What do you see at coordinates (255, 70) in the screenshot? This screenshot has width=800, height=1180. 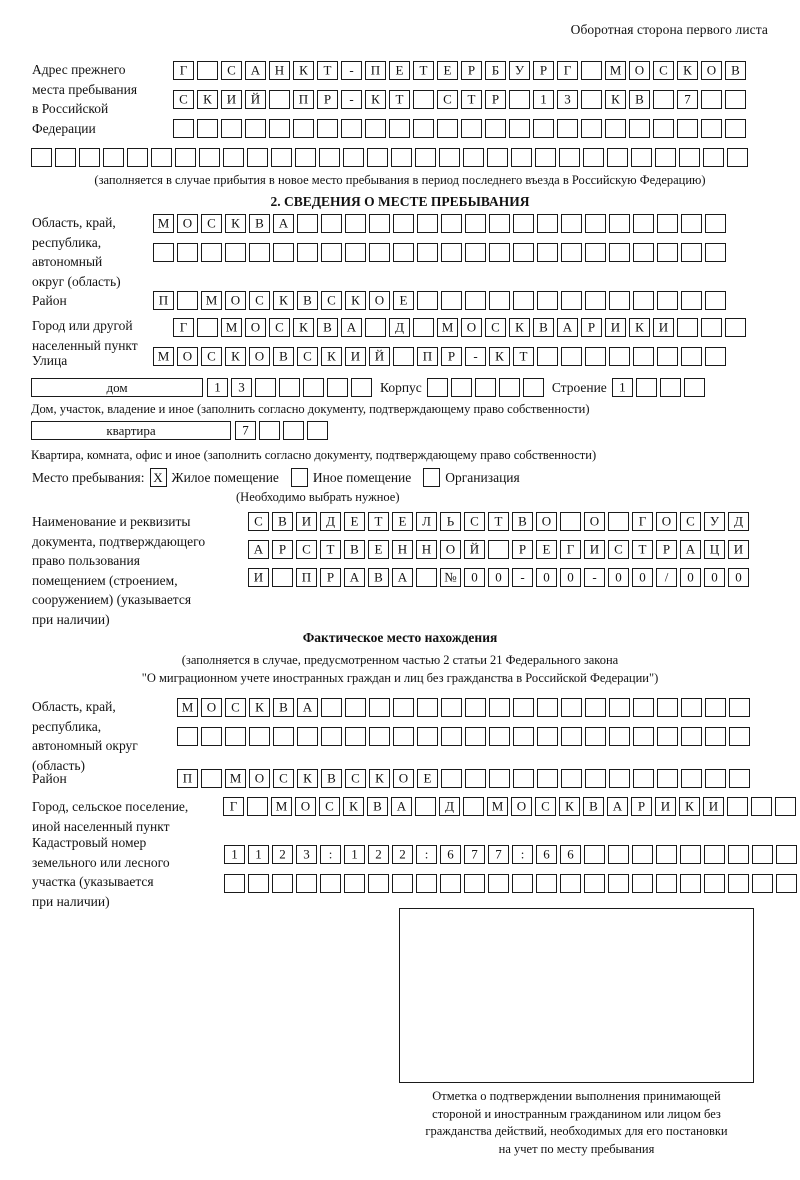 I see `prev-address-row-1-cell-3: А` at bounding box center [255, 70].